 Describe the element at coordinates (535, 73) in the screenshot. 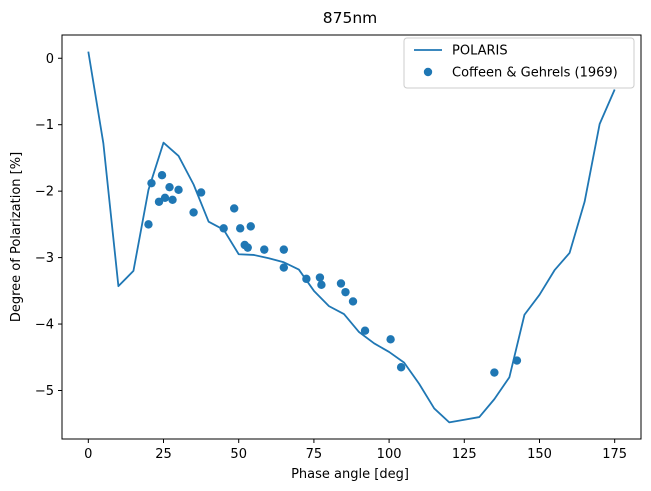

I see `legend-label-coffeen: Coffeen & Gehrels (1969)` at that location.